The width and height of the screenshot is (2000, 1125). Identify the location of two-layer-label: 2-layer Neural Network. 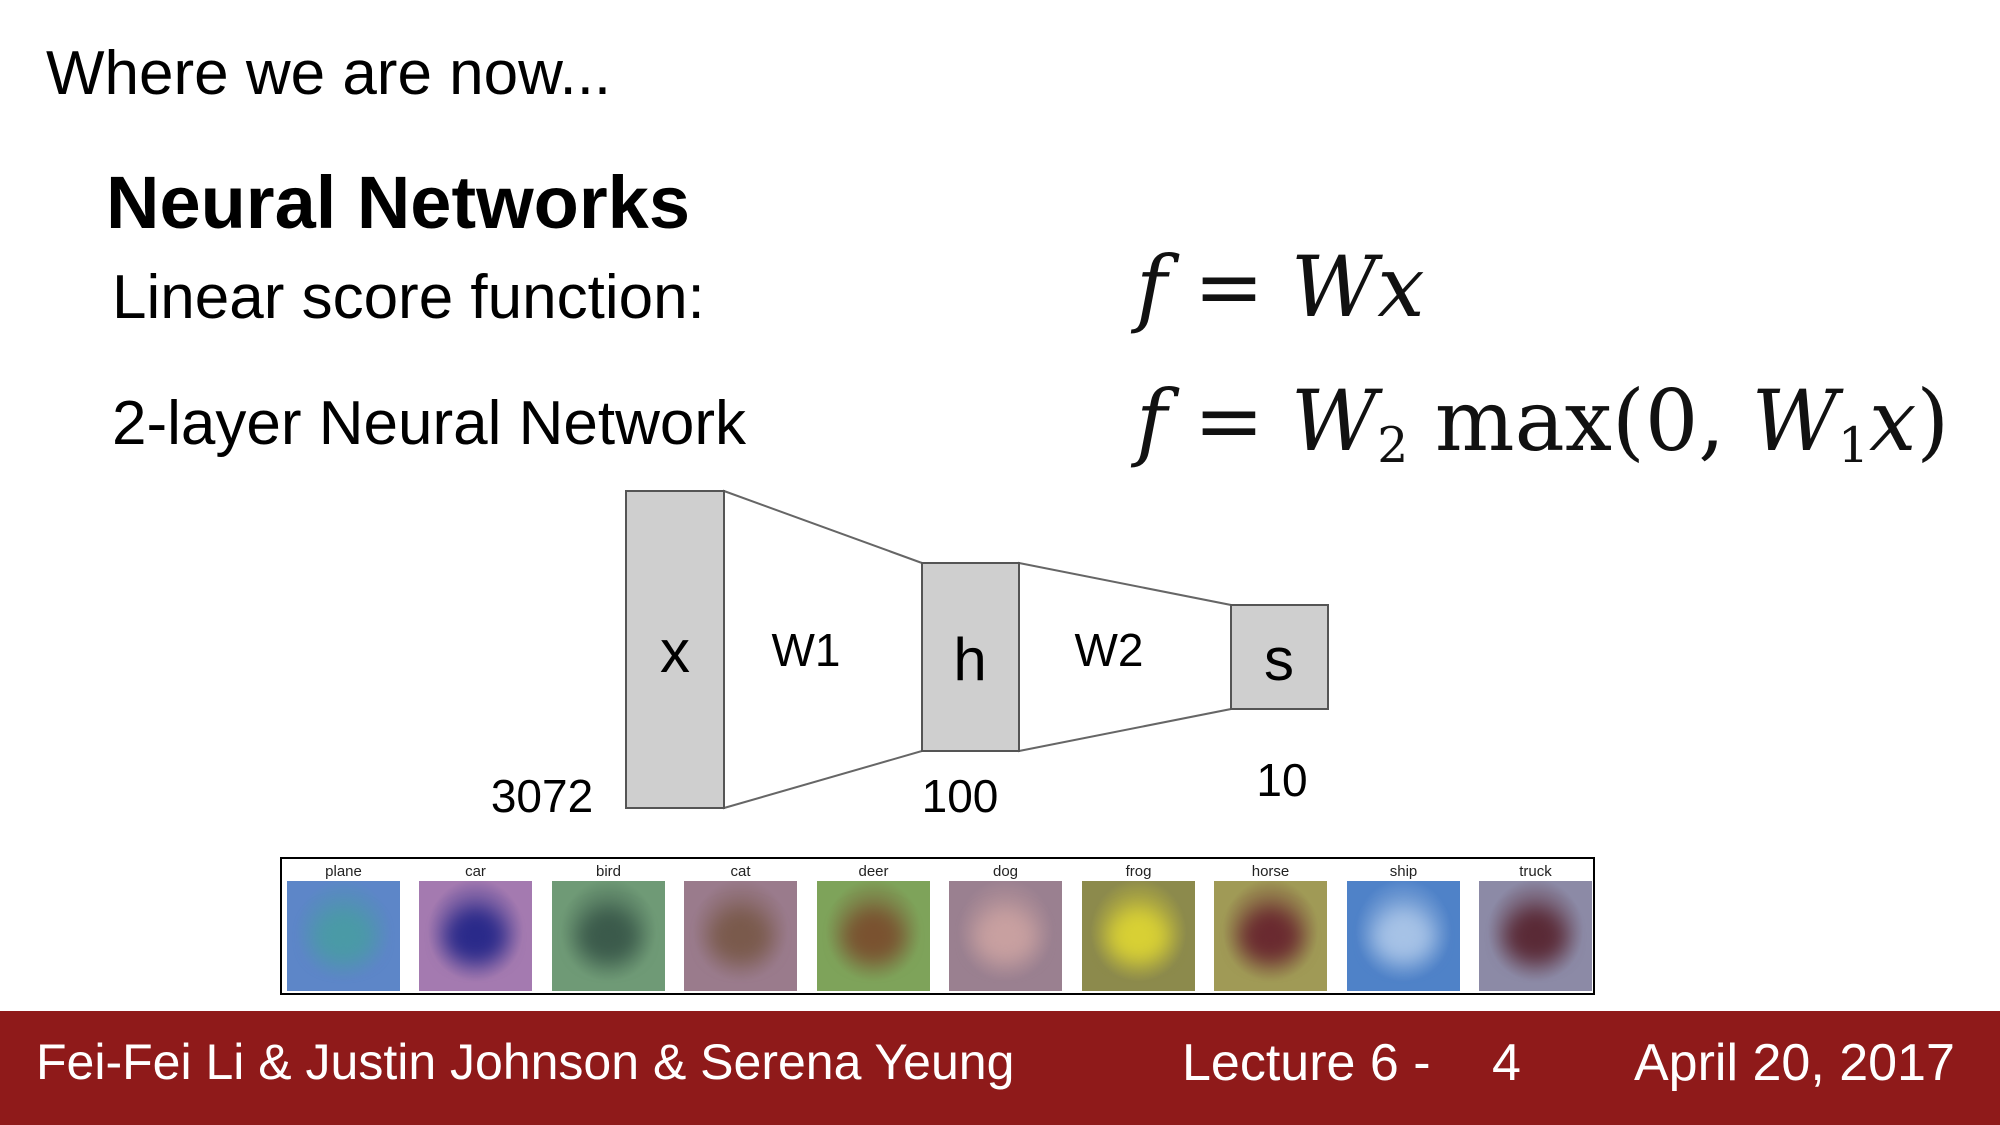
(429, 423).